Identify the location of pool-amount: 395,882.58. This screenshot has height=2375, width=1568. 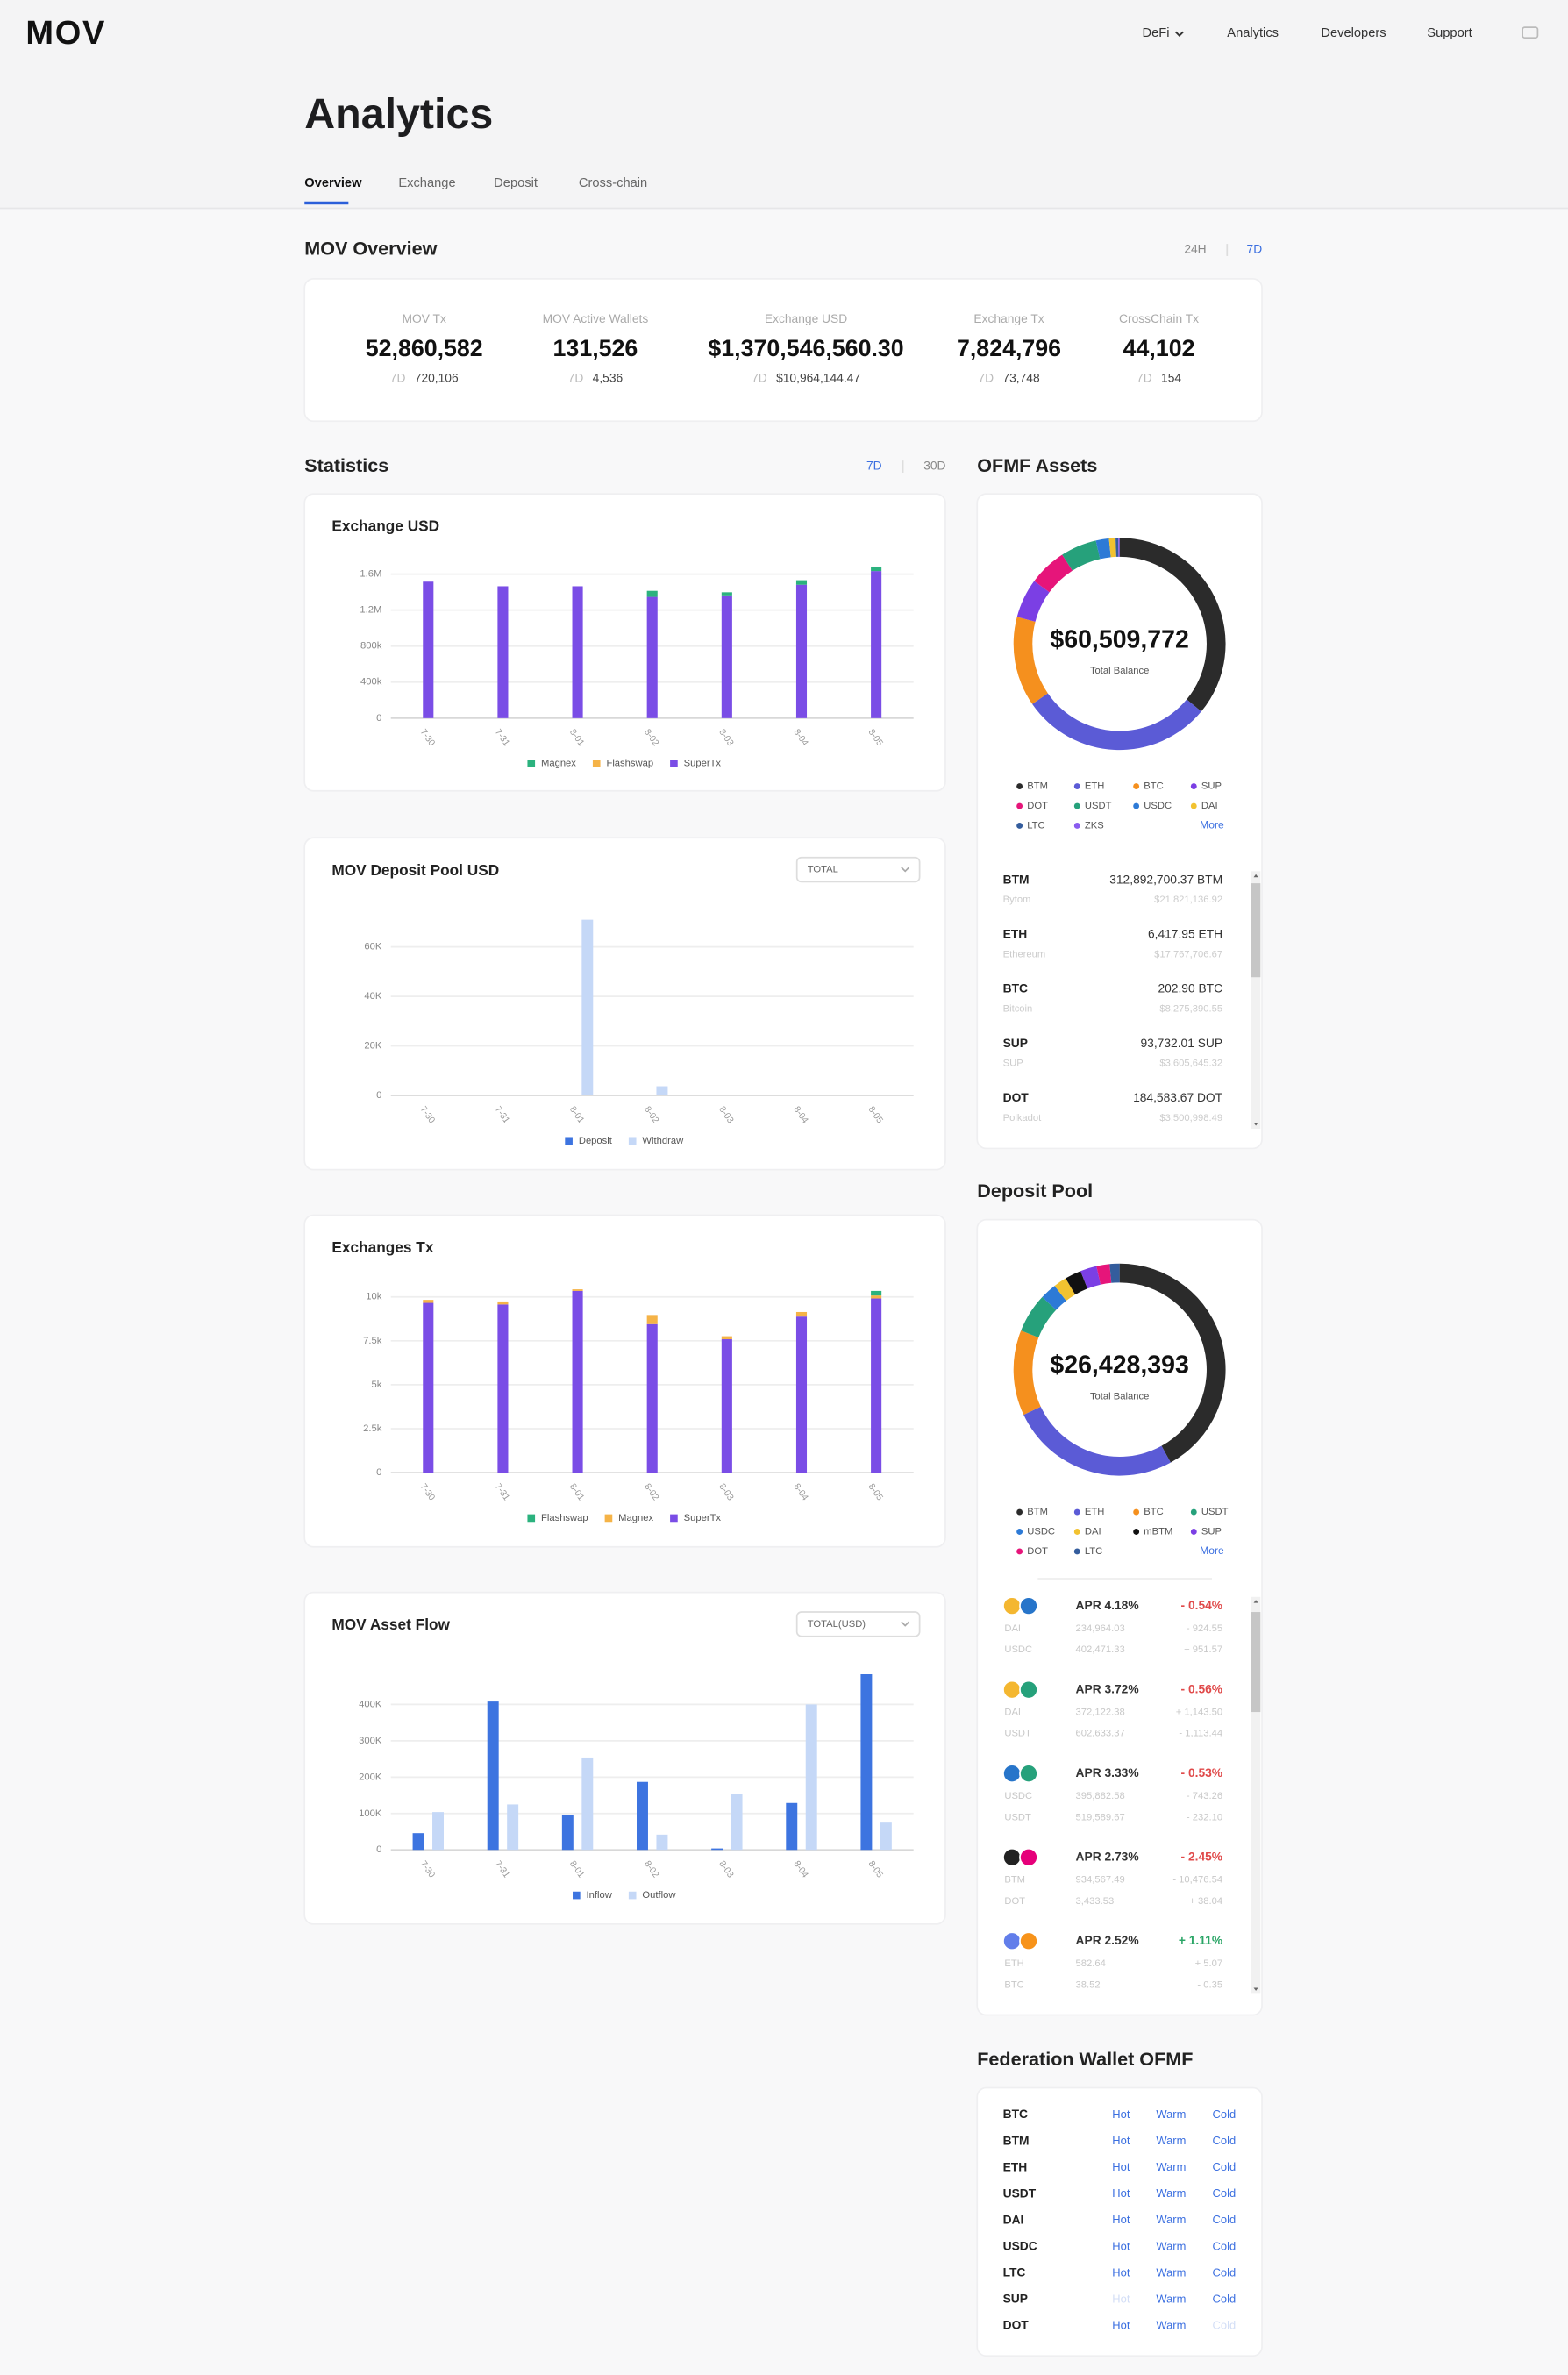
(1101, 1796).